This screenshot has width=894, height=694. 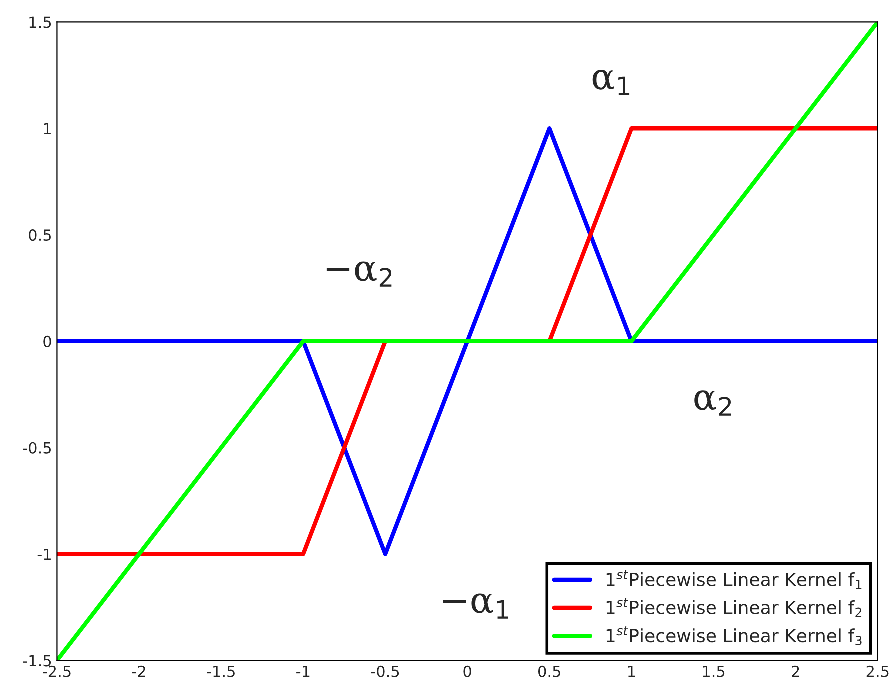 What do you see at coordinates (359, 274) in the screenshot?
I see `annotation: −α$_{2}$` at bounding box center [359, 274].